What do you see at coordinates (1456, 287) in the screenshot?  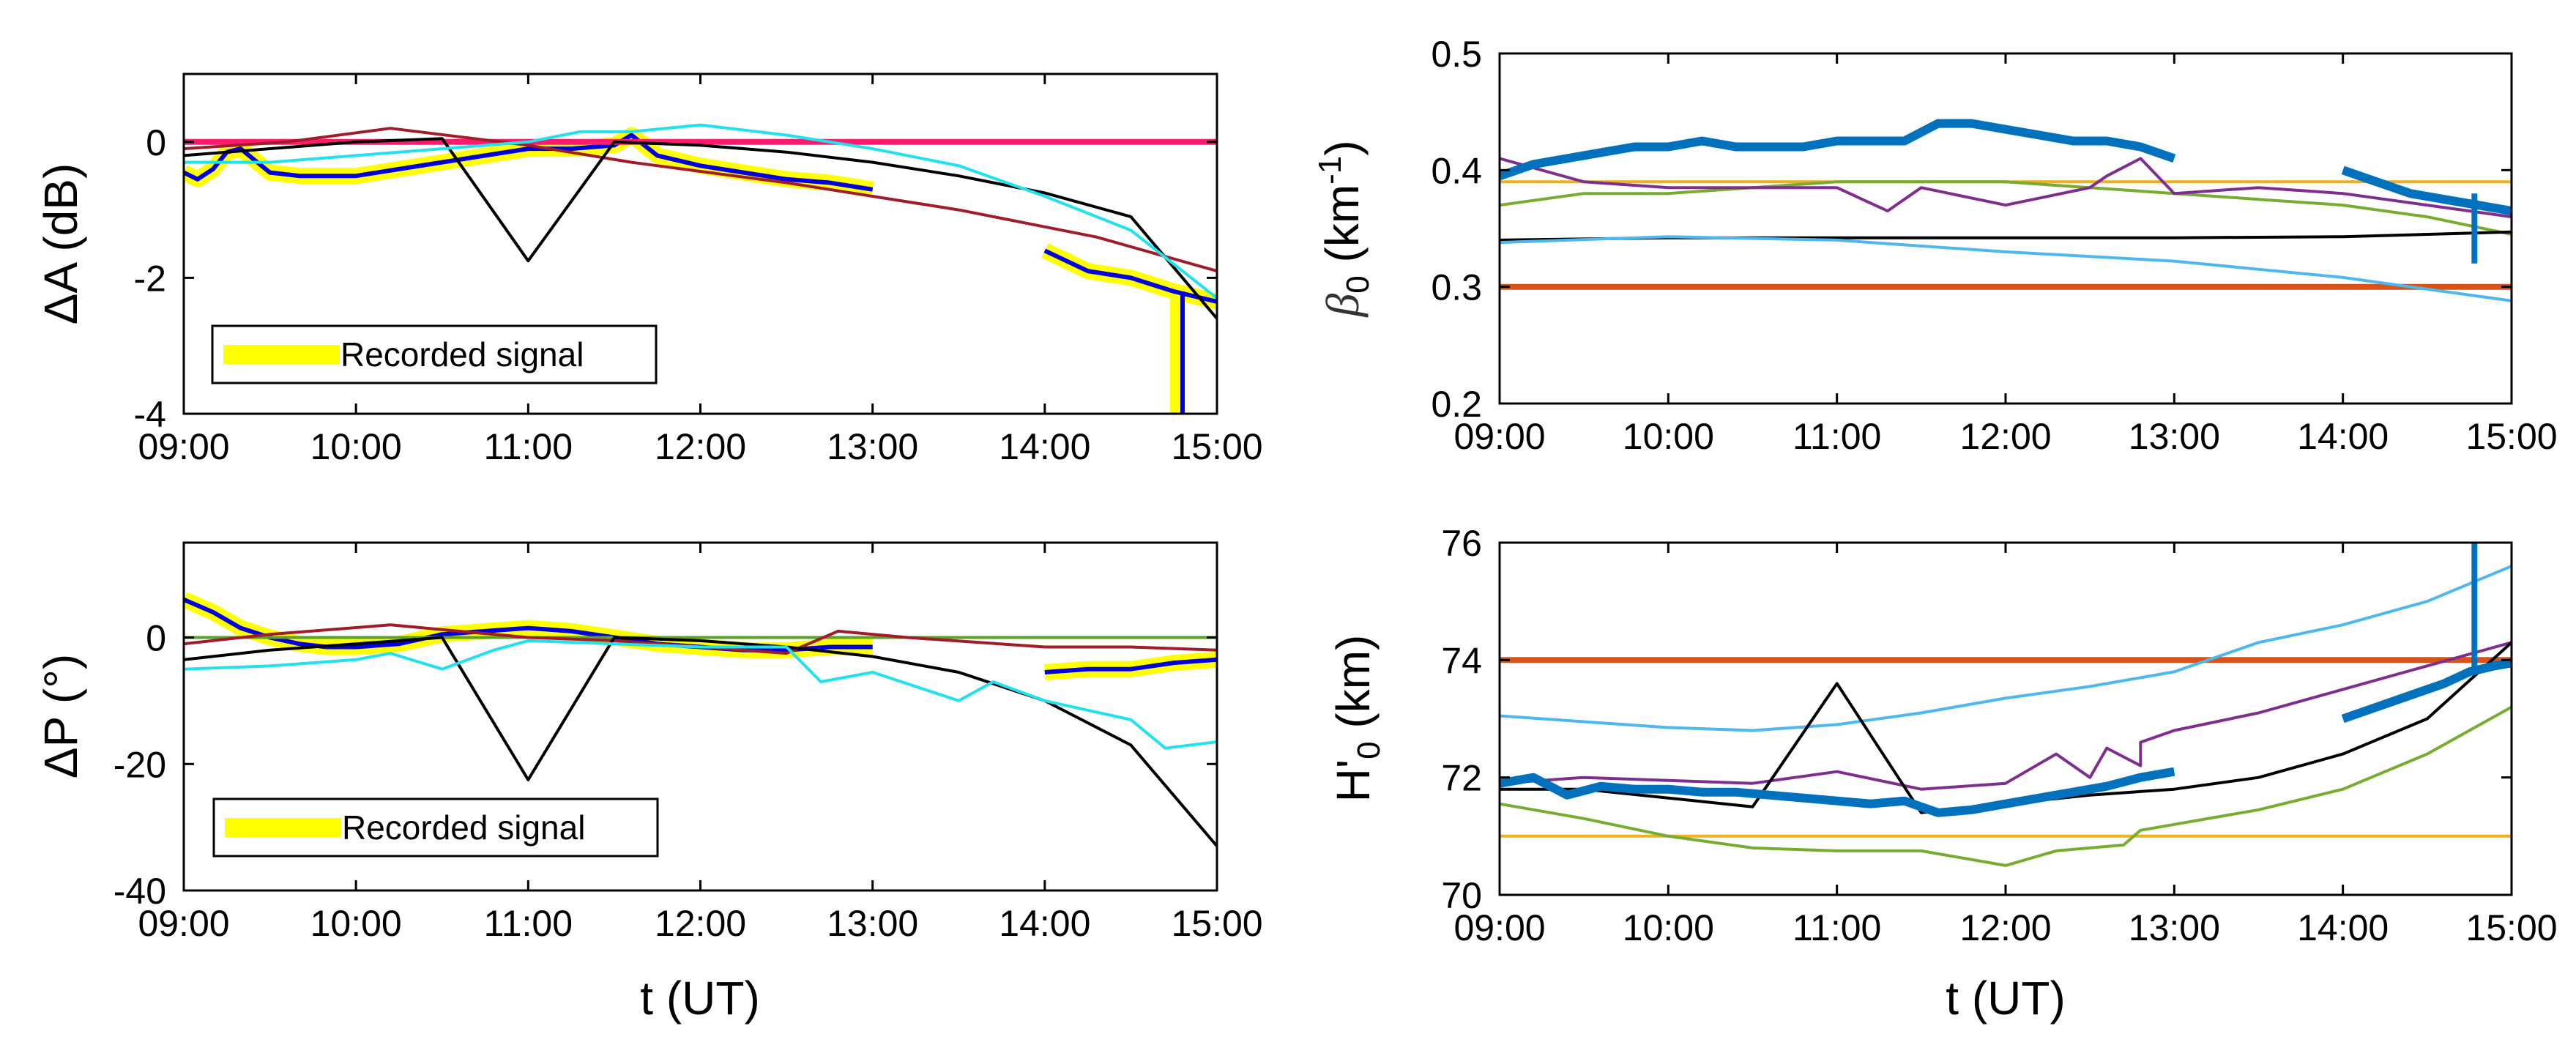 I see `y-tick-label: 0.3` at bounding box center [1456, 287].